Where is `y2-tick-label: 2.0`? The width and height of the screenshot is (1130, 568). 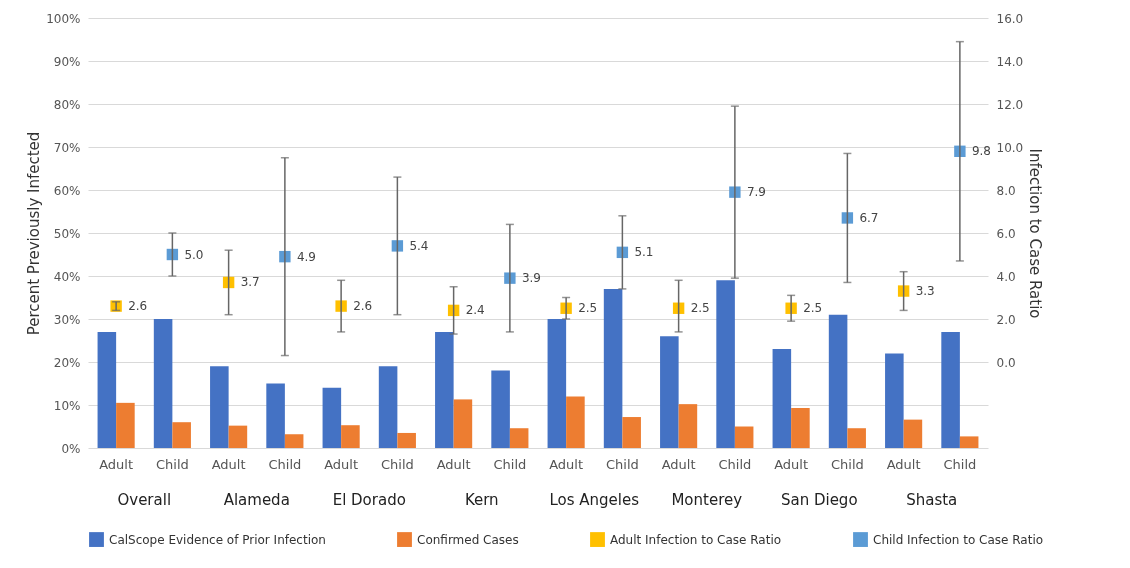 y2-tick-label: 2.0 is located at coordinates (1006, 319).